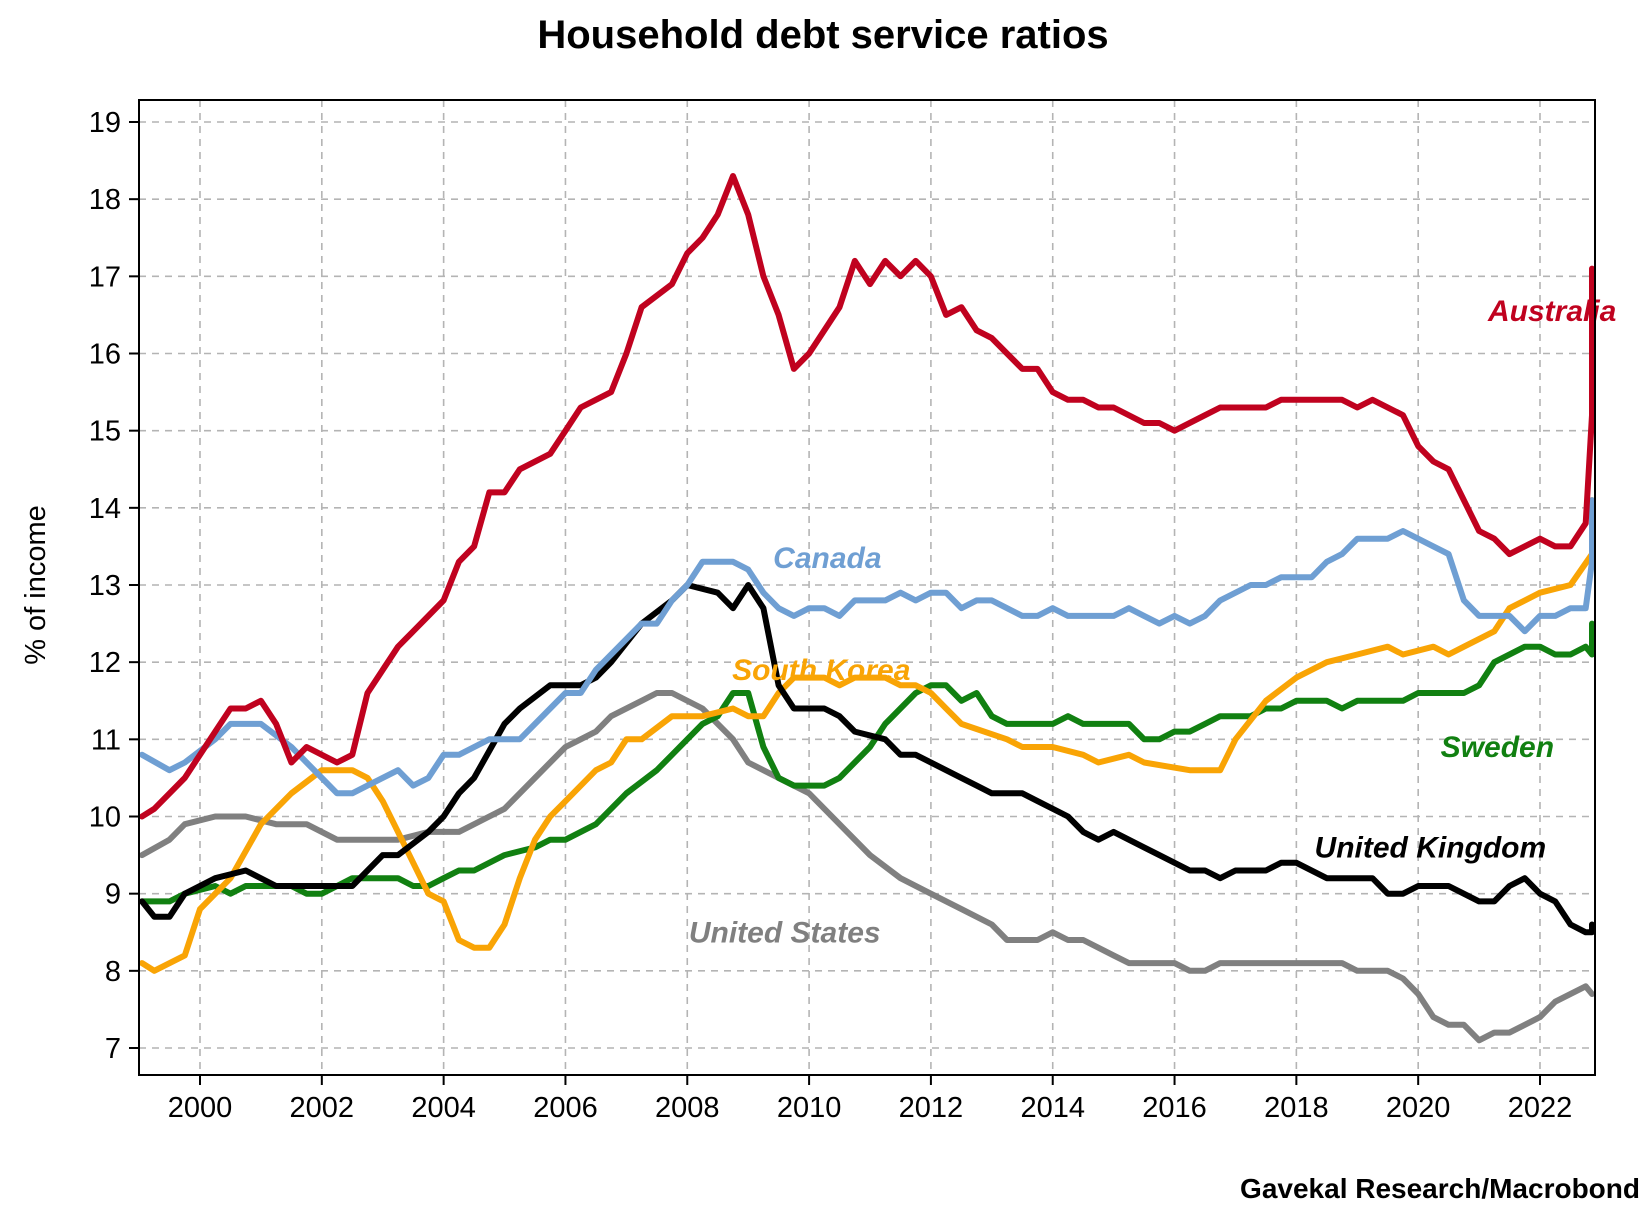 The width and height of the screenshot is (1646, 1213). Describe the element at coordinates (443, 1108) in the screenshot. I see `x-tick-label: 2004` at that location.